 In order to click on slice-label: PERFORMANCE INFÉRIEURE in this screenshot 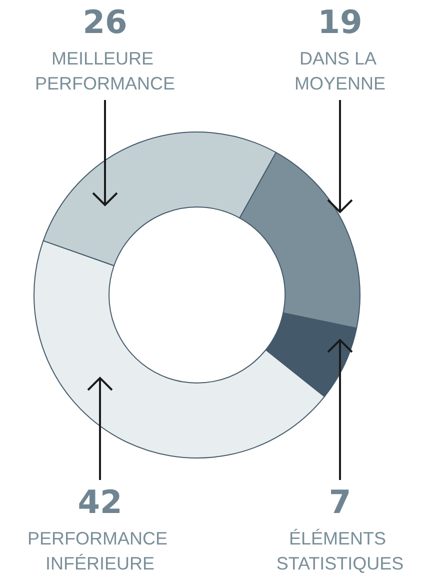, I will do `click(100, 551)`.